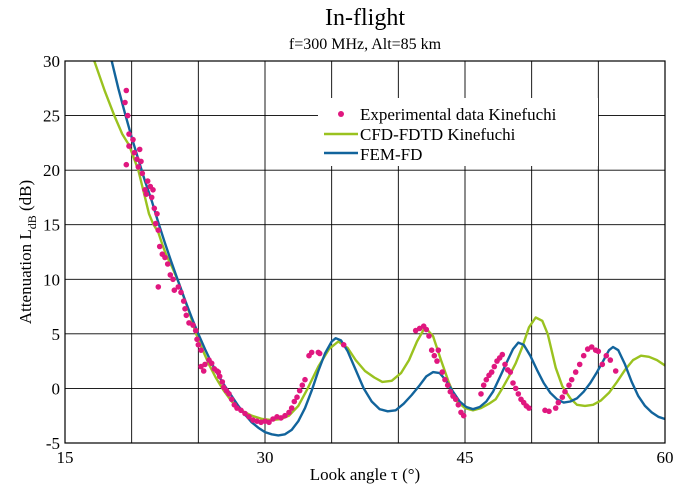 The image size is (678, 487). What do you see at coordinates (51, 170) in the screenshot?
I see `y-tick-label: 20` at bounding box center [51, 170].